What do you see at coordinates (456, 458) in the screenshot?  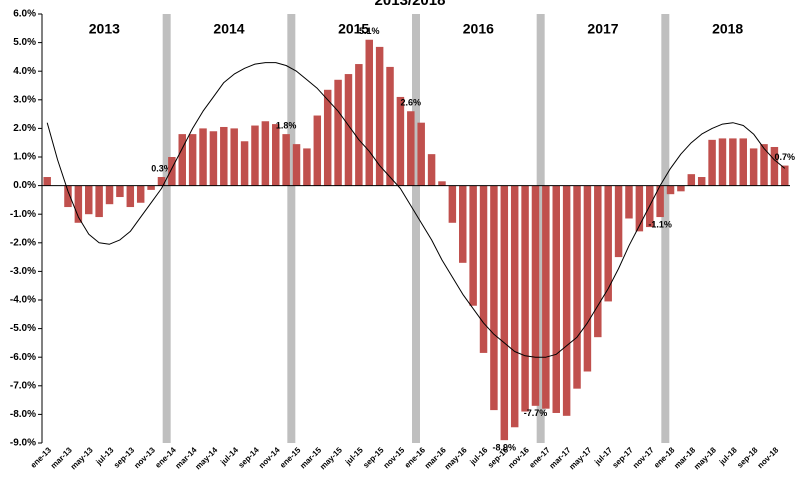 I see `x-tick-label: may-16` at bounding box center [456, 458].